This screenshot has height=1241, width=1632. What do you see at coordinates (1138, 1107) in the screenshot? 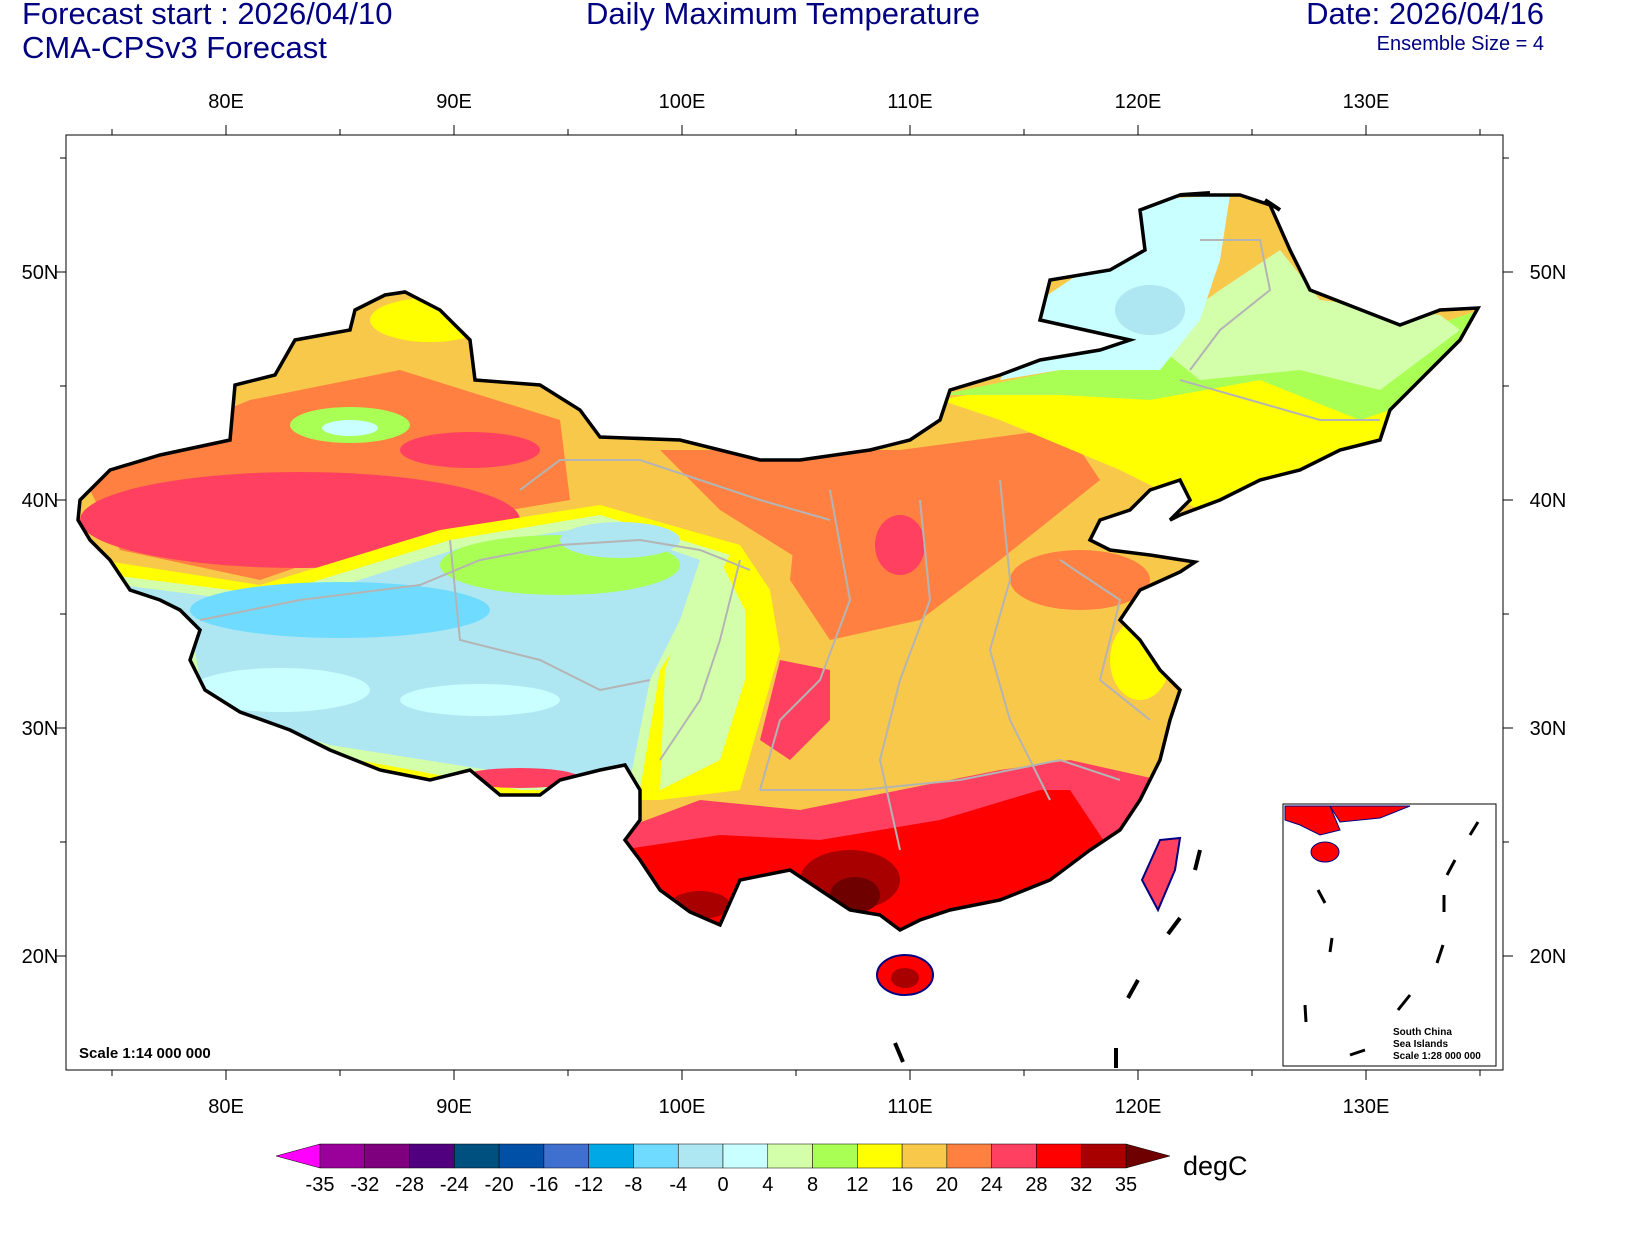
I see `lon-label-bottom: 120E` at bounding box center [1138, 1107].